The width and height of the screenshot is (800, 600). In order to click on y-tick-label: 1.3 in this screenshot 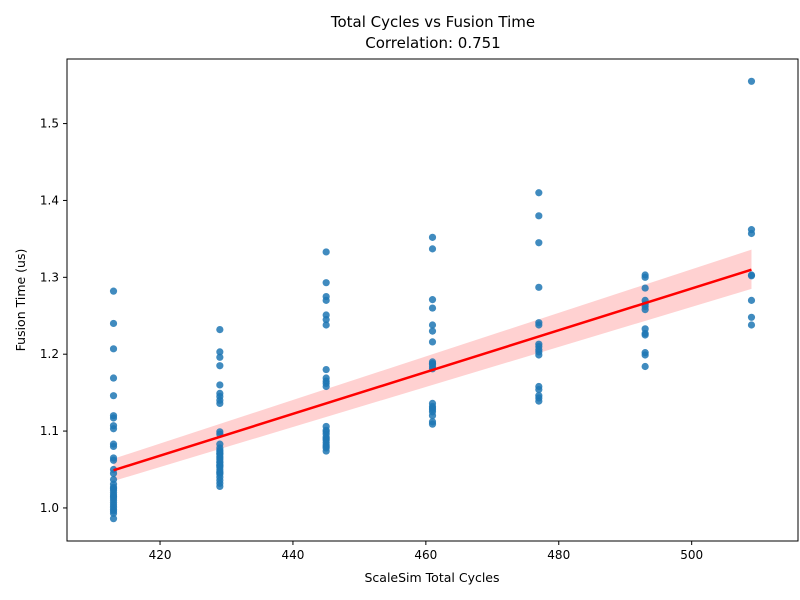, I will do `click(49, 277)`.